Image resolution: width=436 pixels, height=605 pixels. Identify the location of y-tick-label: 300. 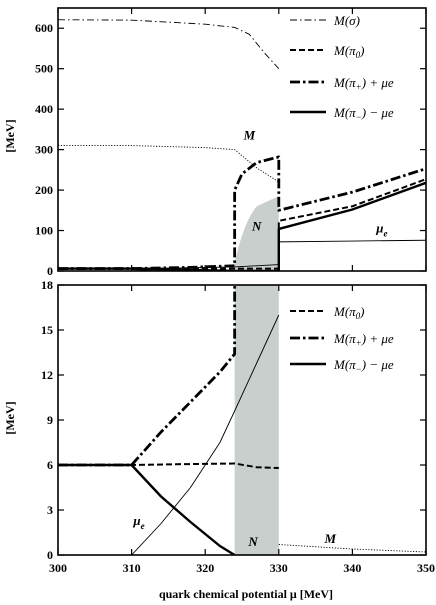
(44, 150).